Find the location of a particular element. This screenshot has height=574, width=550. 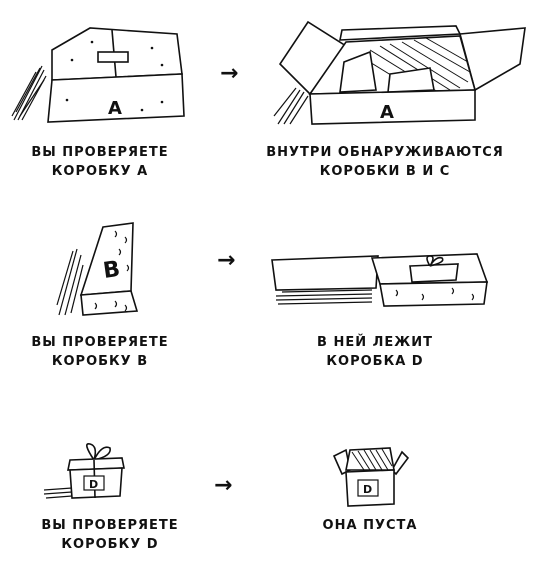

caption-line-2: КОРОБКИ В И С is located at coordinates (385, 171).